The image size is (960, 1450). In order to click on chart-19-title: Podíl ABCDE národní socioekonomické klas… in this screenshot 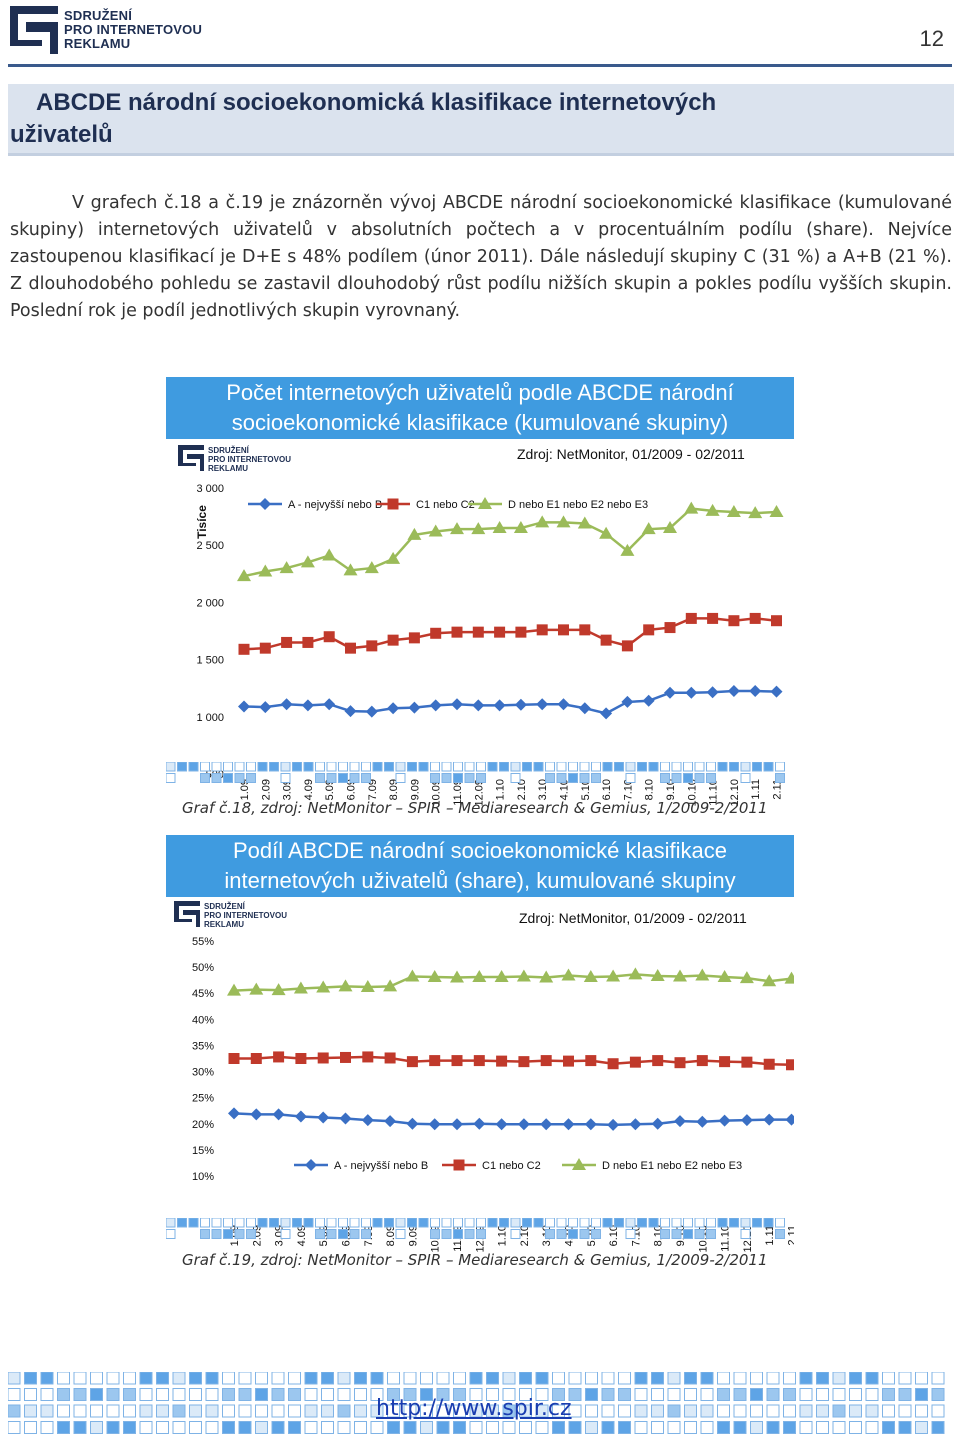, I will do `click(480, 866)`.